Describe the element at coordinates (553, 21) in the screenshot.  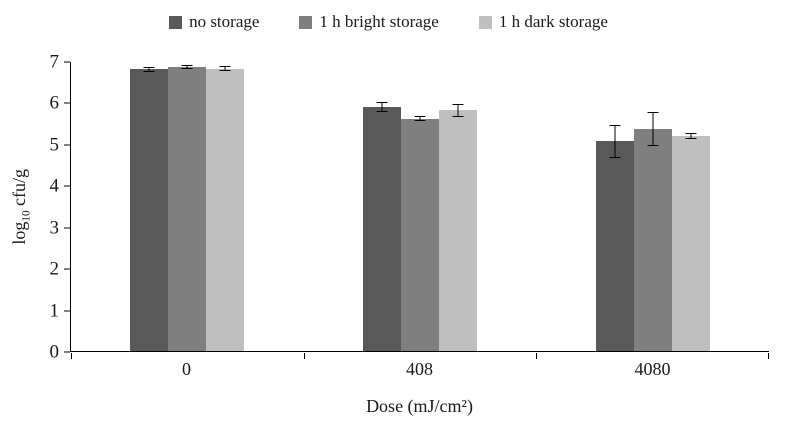
I see `legend-label: 1 h dark storage` at that location.